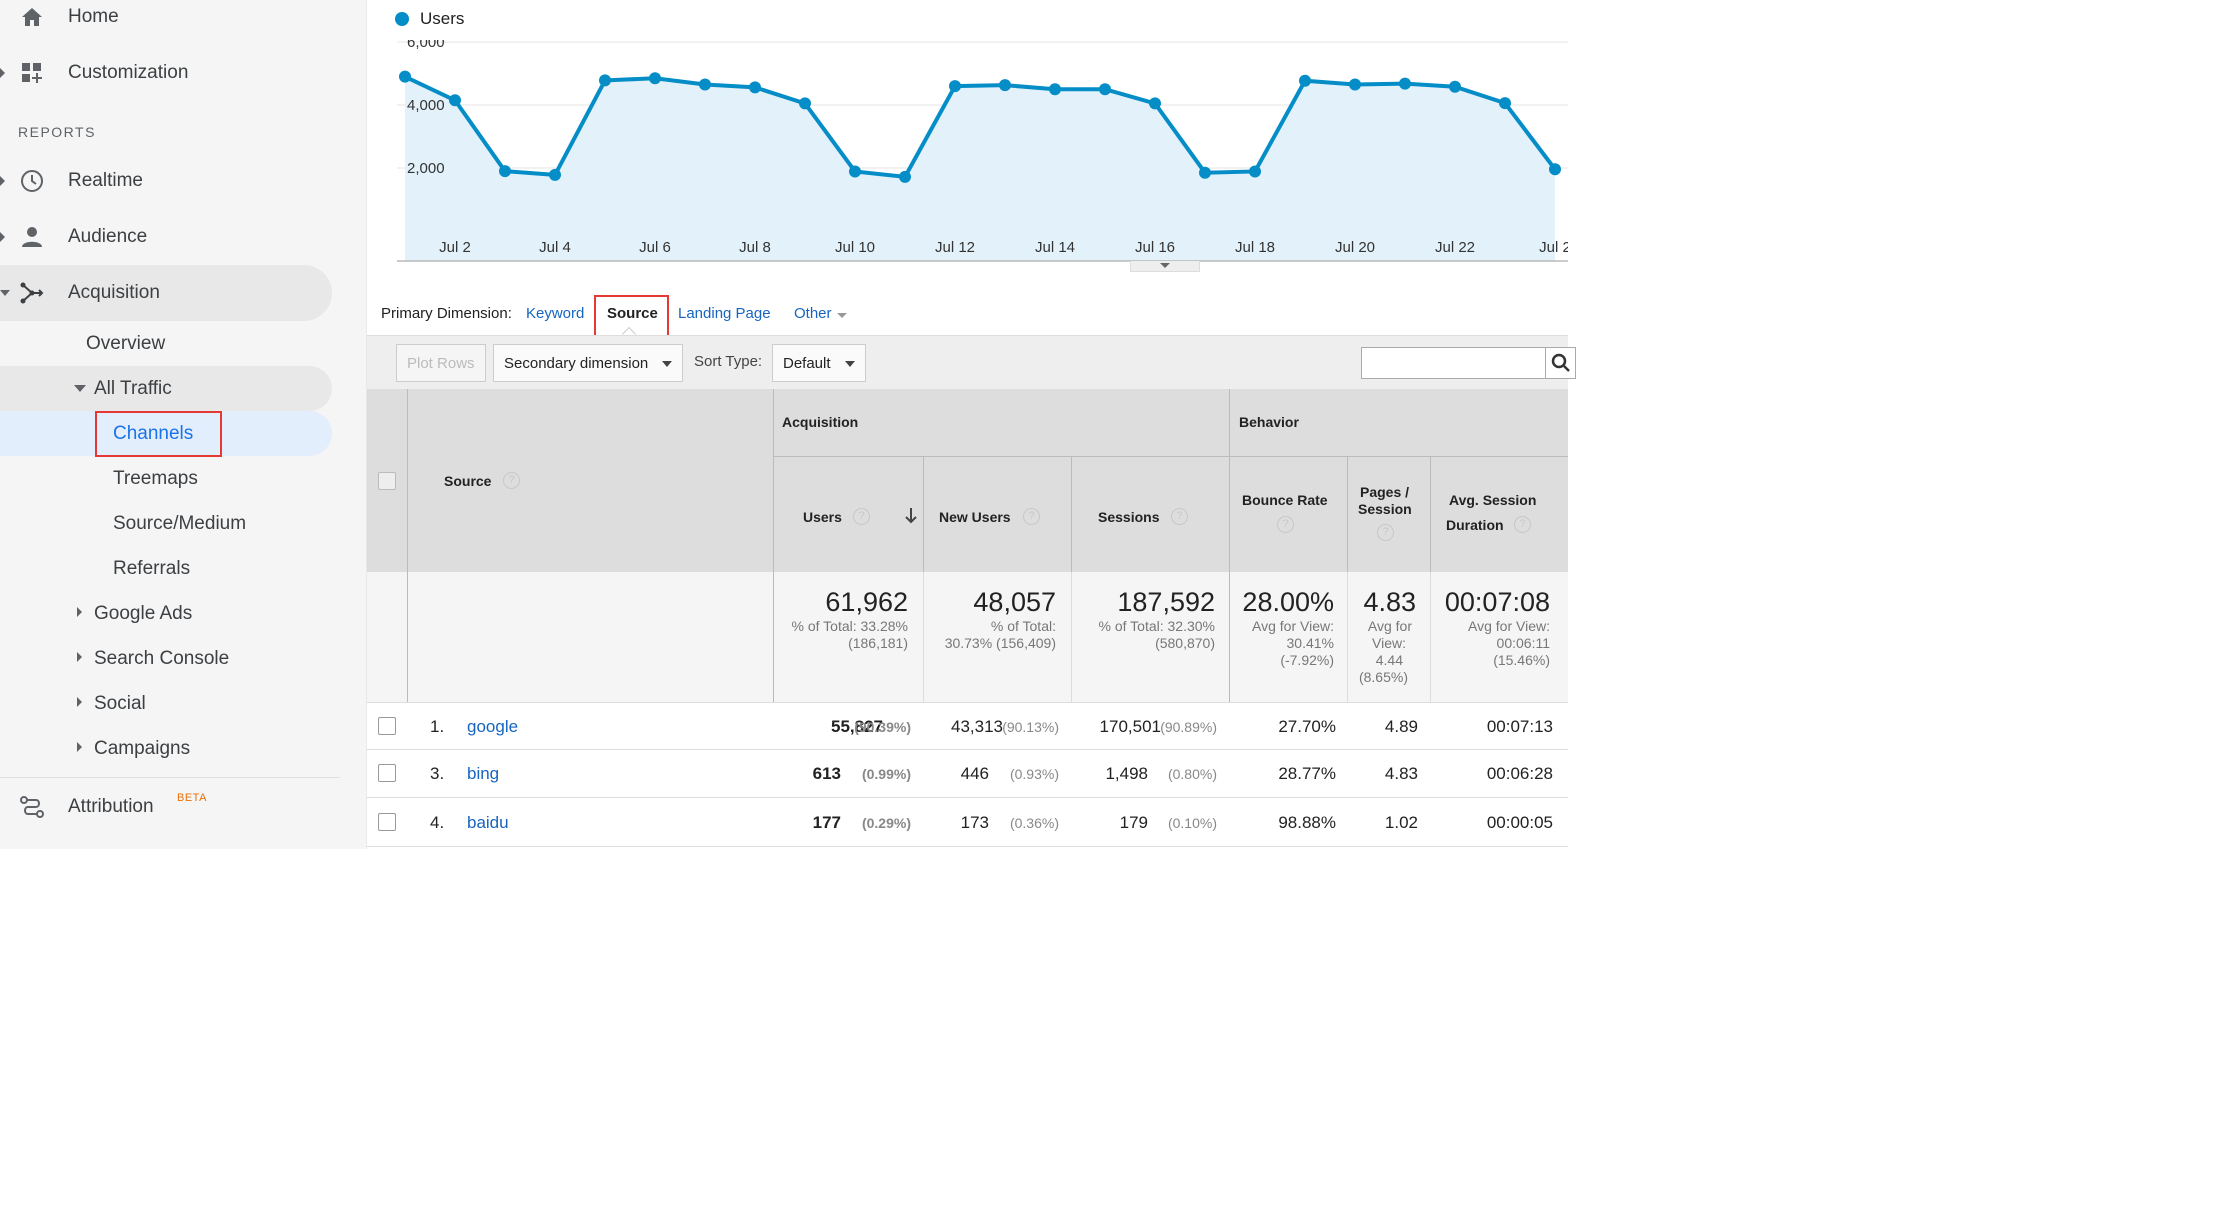 This screenshot has height=1213, width=2240. Describe the element at coordinates (170, 293) in the screenshot. I see `nav-acquisition: Acquisition` at that location.